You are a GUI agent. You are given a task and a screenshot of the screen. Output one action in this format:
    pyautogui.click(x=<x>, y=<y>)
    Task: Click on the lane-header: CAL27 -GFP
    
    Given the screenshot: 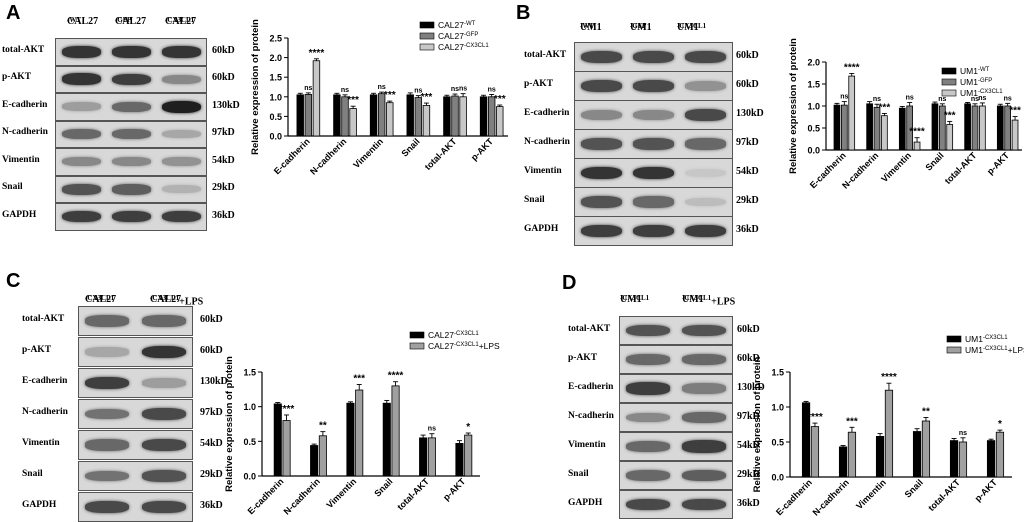 What is the action you would take?
    pyautogui.click(x=130, y=22)
    